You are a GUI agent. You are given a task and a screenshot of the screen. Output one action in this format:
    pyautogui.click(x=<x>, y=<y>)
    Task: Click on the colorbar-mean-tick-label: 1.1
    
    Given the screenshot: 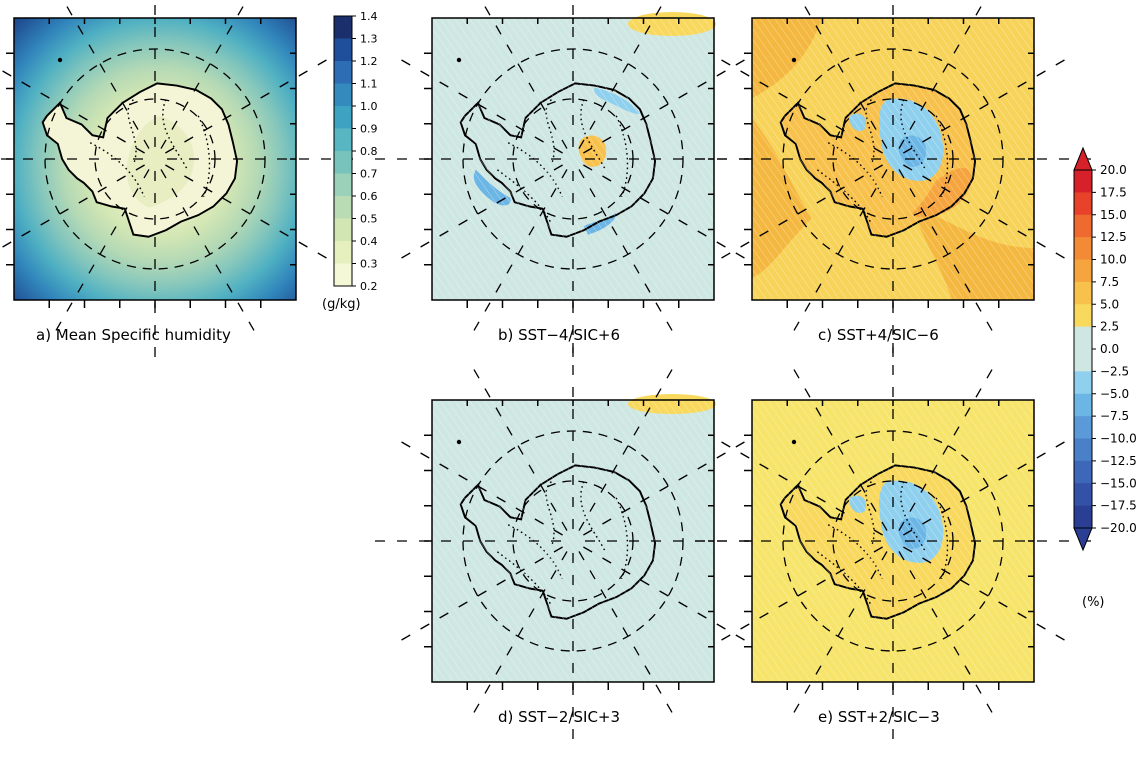 What is the action you would take?
    pyautogui.click(x=369, y=84)
    